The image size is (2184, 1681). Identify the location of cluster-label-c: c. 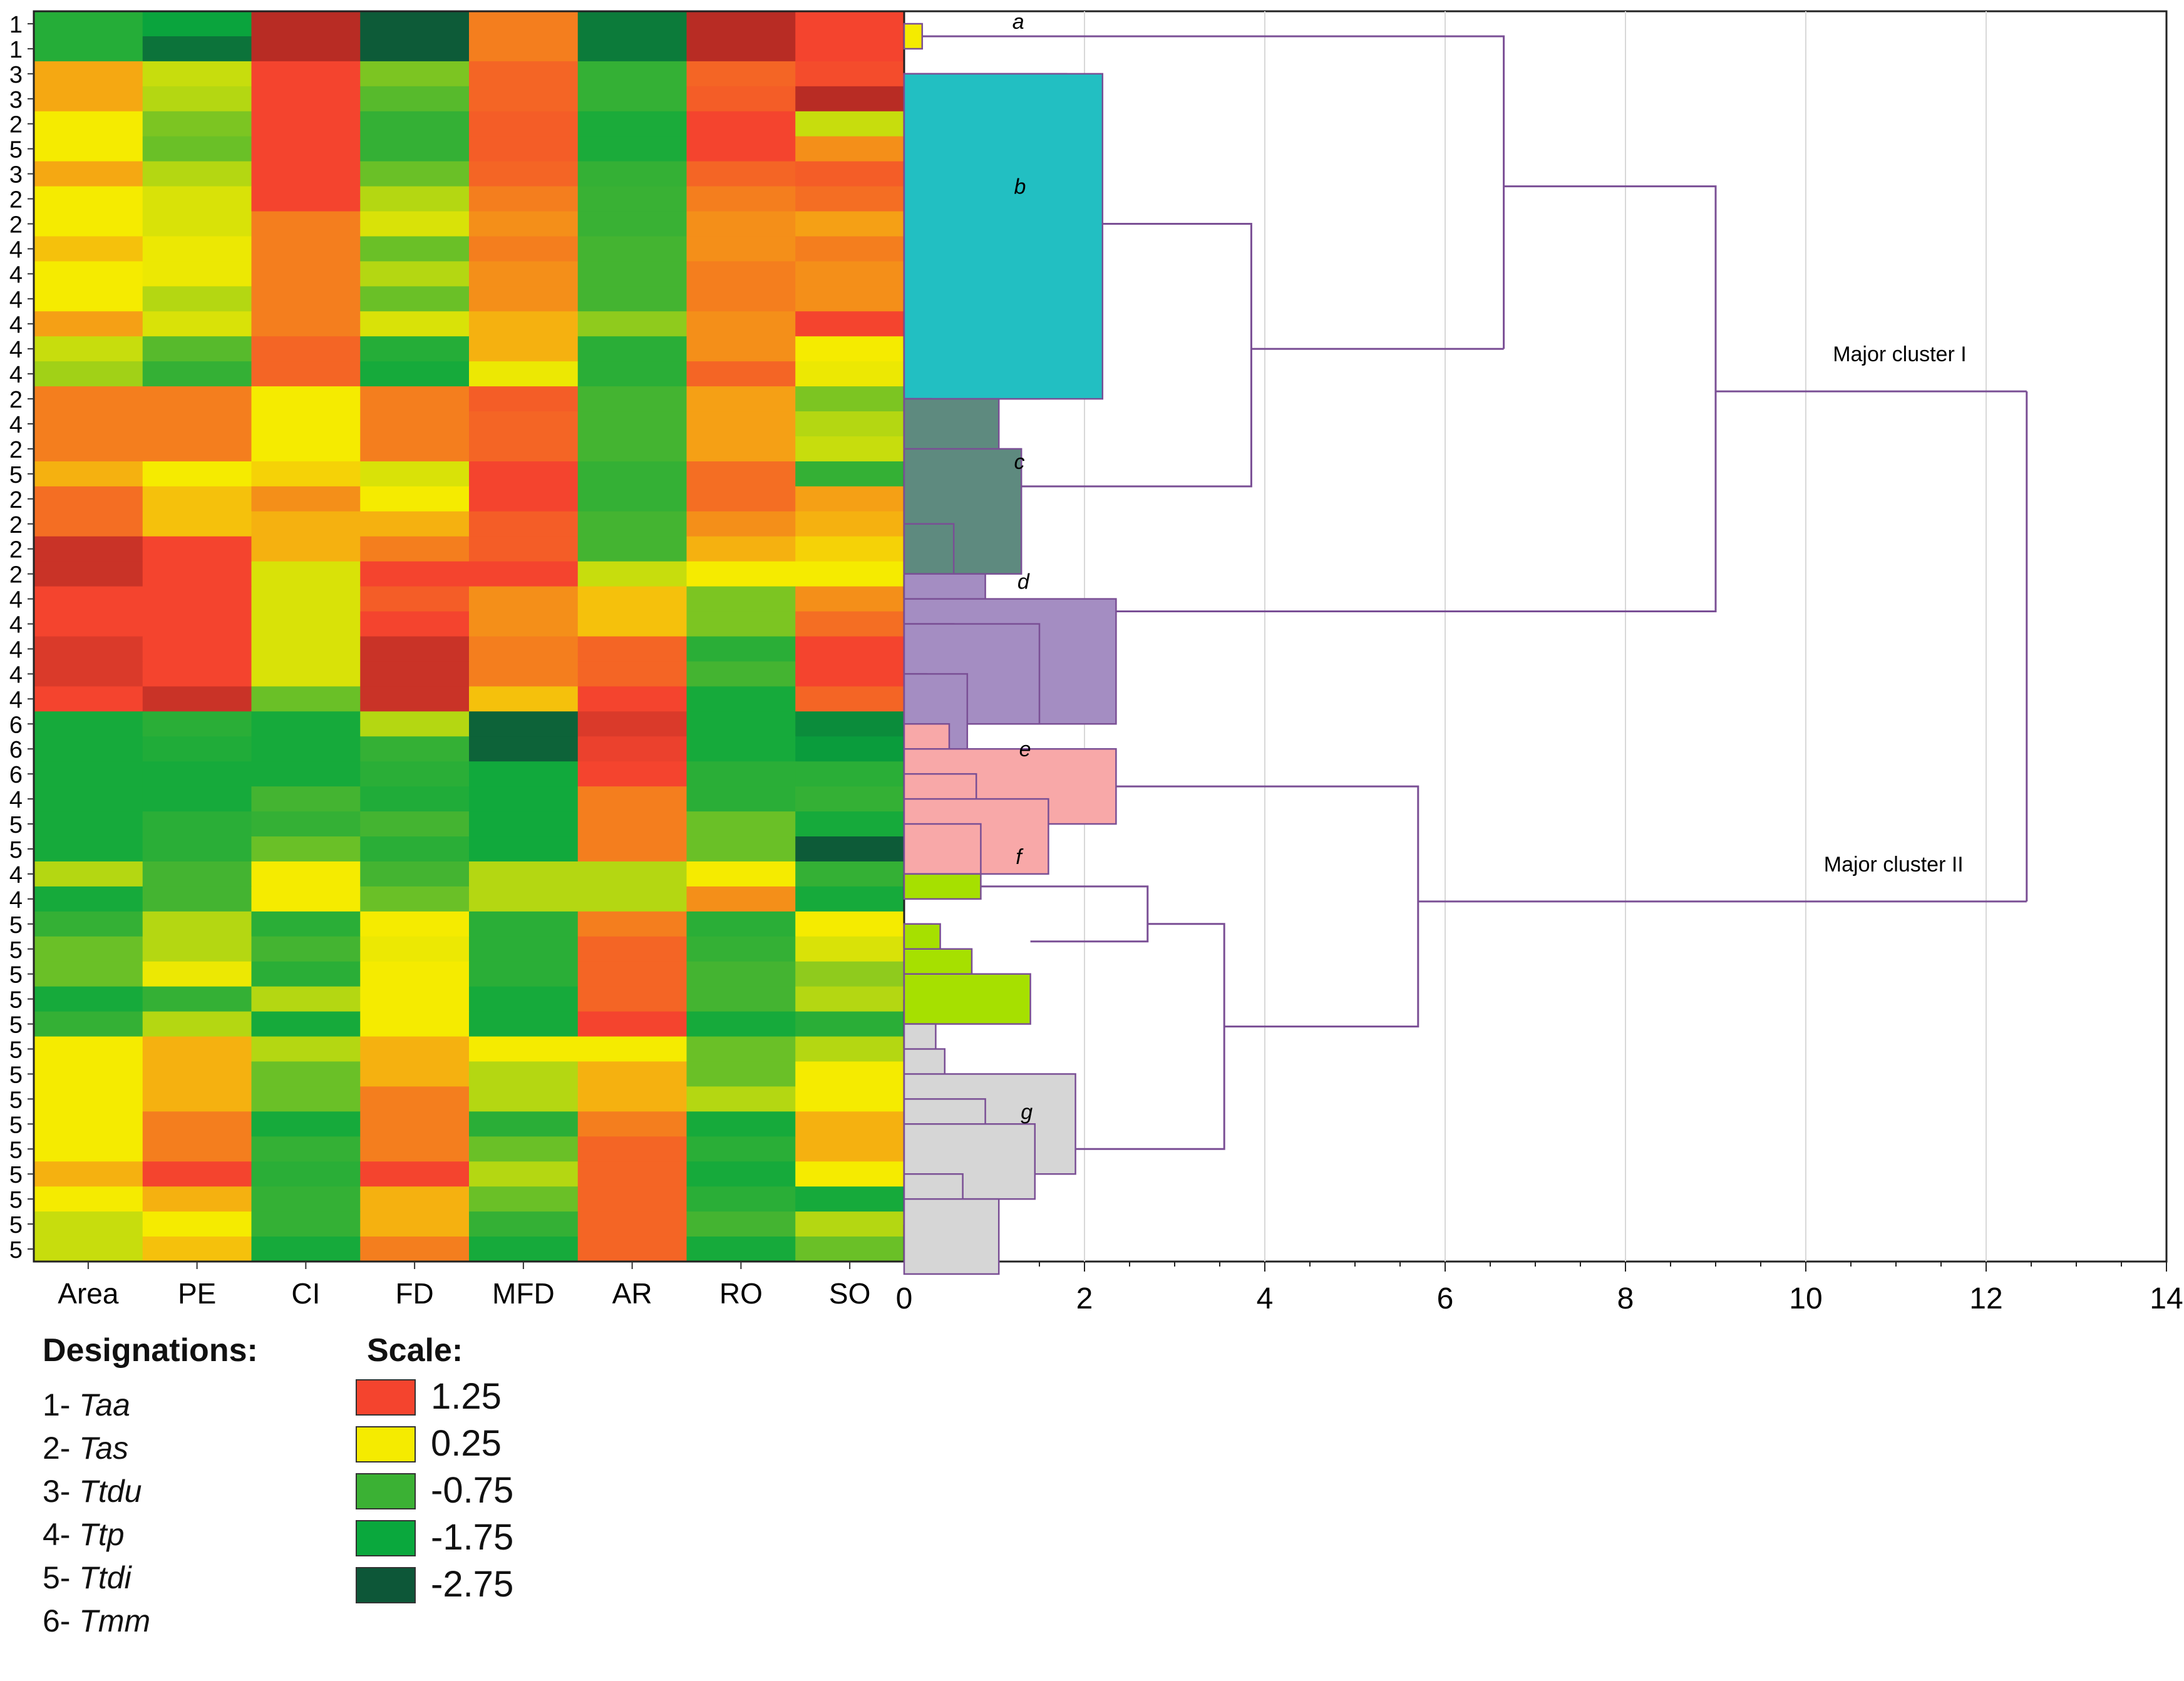
(1019, 462).